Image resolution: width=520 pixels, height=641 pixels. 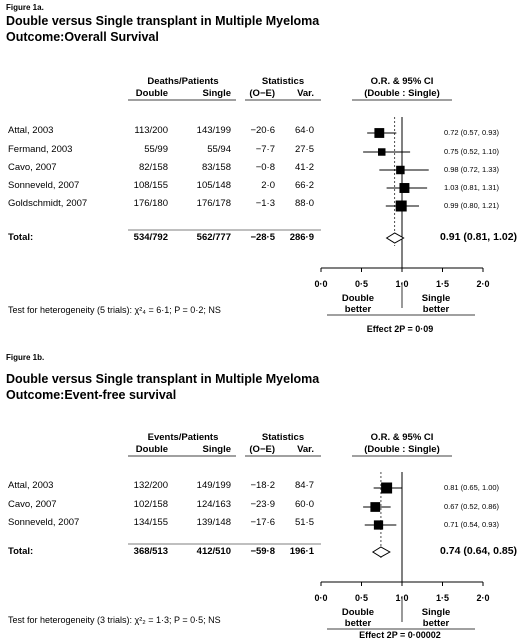 What do you see at coordinates (213, 551) in the screenshot?
I see `total-single: 412/510` at bounding box center [213, 551].